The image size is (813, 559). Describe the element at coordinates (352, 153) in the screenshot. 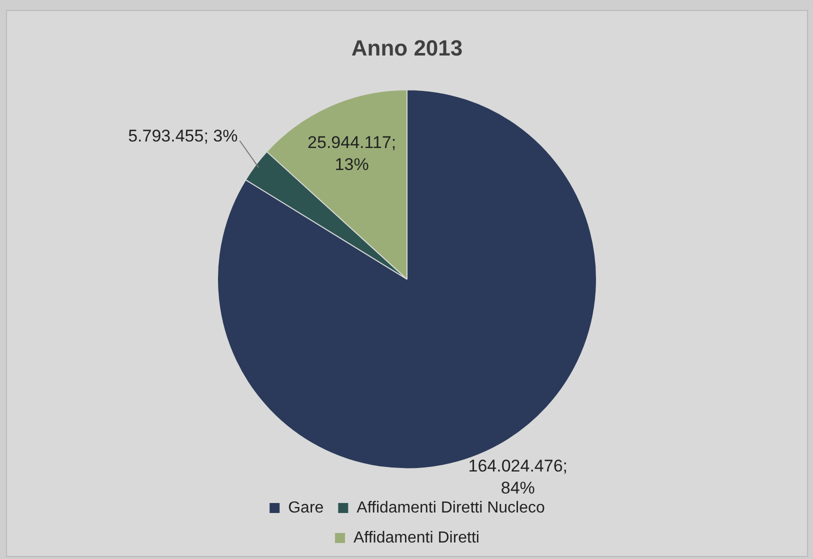

I see `data-label: 25.944.117; 13%` at that location.